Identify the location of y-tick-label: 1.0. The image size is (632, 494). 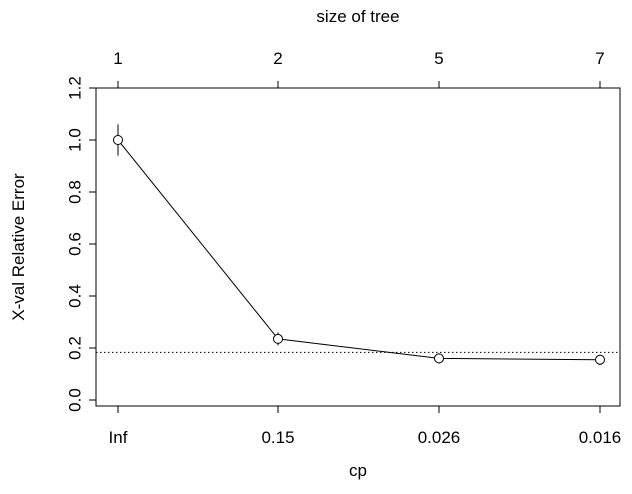
(75, 140).